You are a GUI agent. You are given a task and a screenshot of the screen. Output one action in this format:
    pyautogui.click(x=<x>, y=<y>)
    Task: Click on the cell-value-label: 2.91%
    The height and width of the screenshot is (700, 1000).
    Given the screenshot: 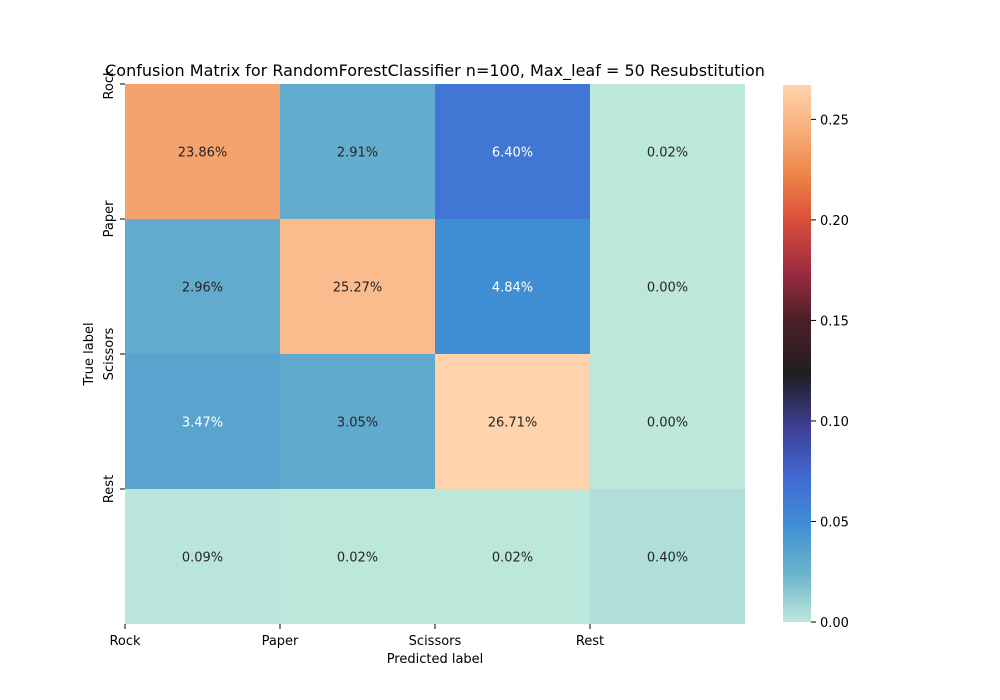 What is the action you would take?
    pyautogui.click(x=357, y=153)
    